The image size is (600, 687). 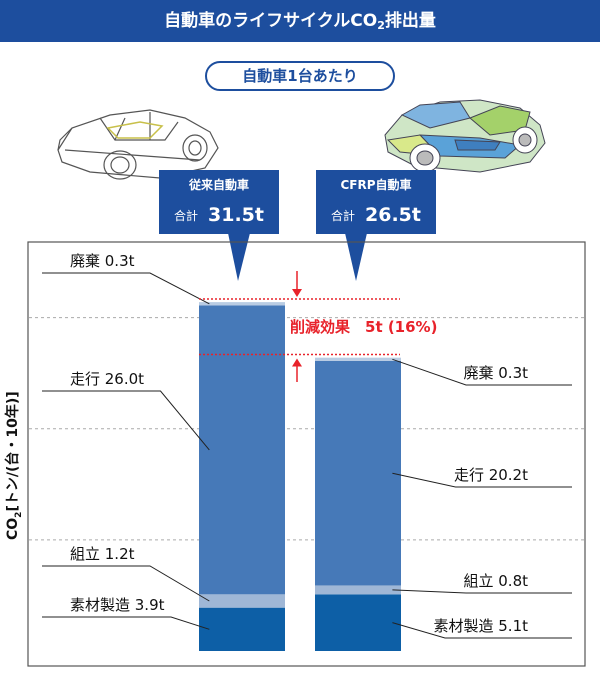 What do you see at coordinates (236, 215) in the screenshot?
I see `callout-conventional-total: 31.5t` at bounding box center [236, 215].